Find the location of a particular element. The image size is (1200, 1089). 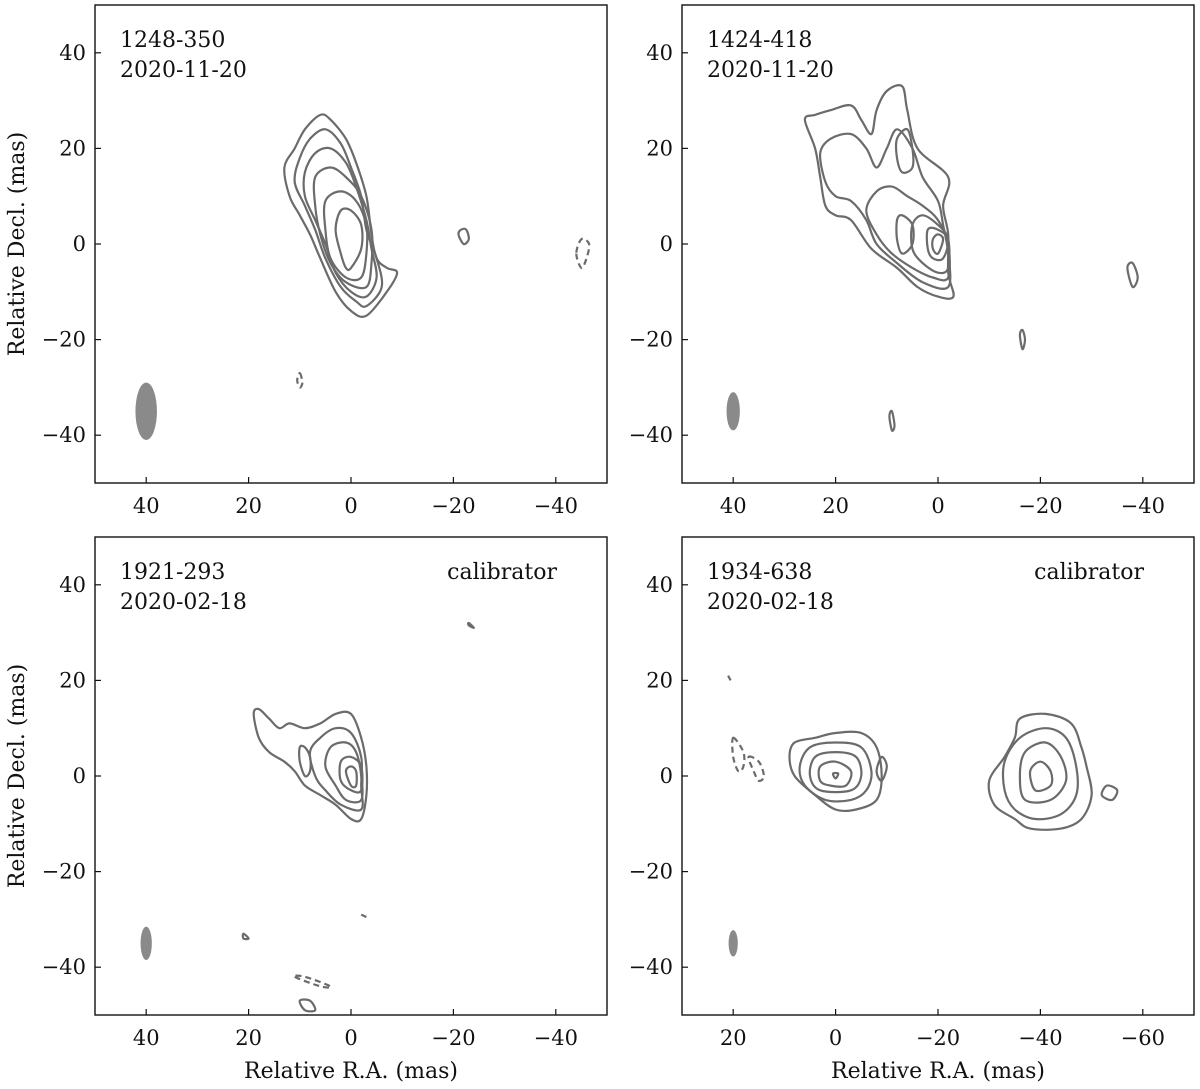

source-name: 1934-638 is located at coordinates (759, 572).